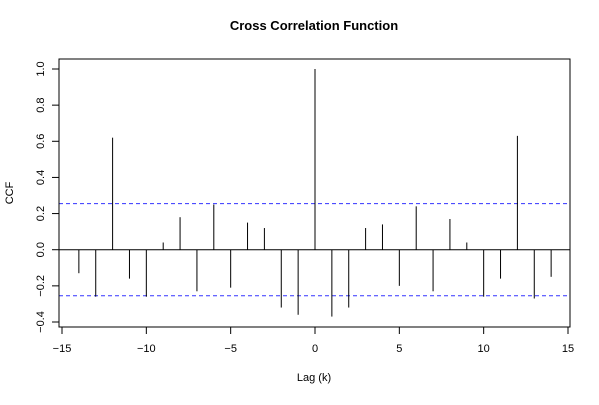  I want to click on y-axis-label: CCF, so click(10, 192).